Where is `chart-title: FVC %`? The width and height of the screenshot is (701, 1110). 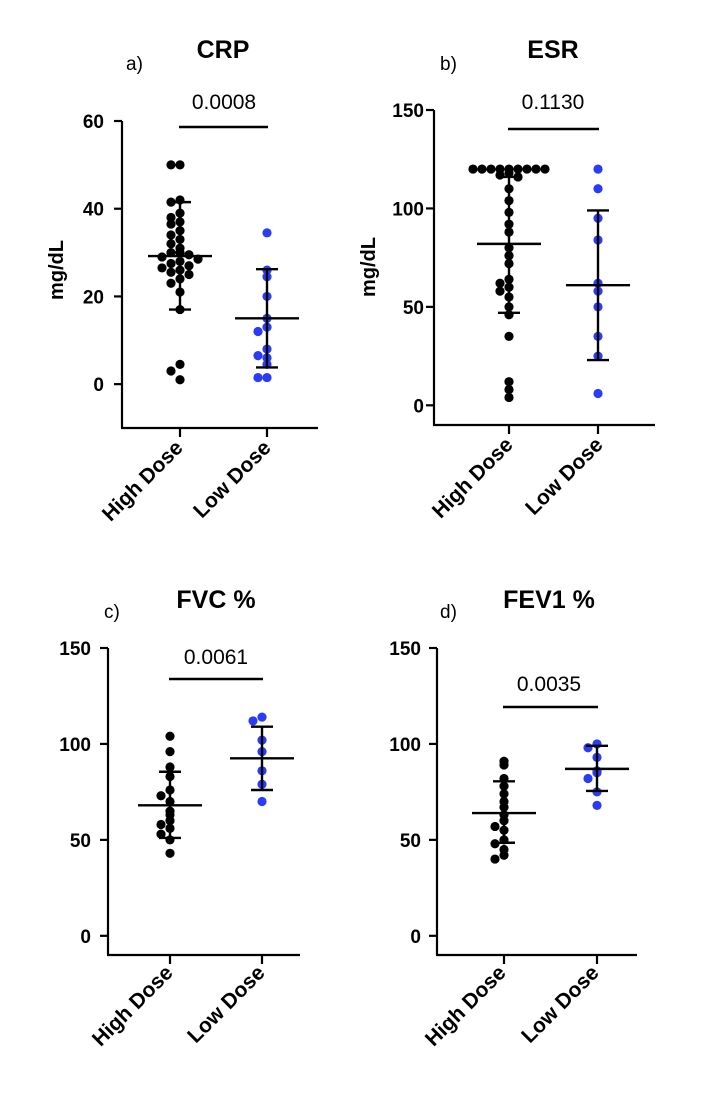
chart-title: FVC % is located at coordinates (215, 600).